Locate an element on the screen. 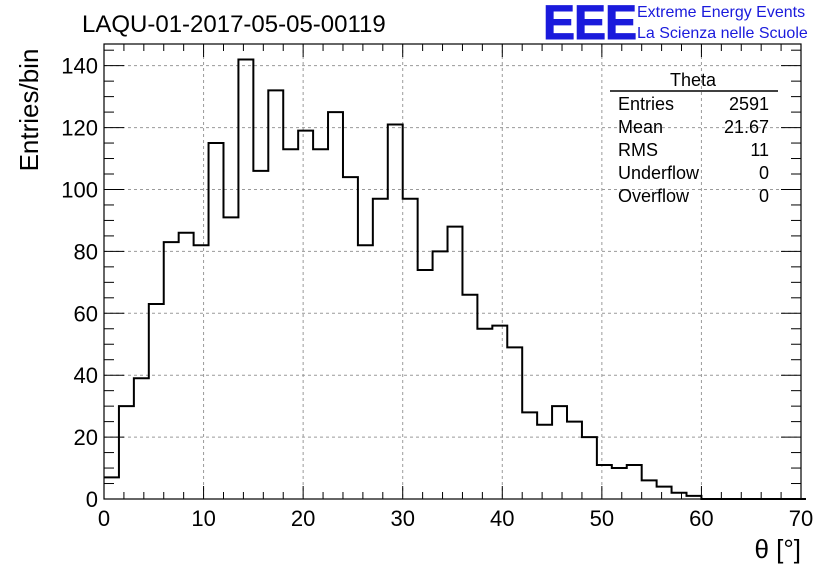 The height and width of the screenshot is (572, 836). stats-label: Underflow is located at coordinates (659, 173).